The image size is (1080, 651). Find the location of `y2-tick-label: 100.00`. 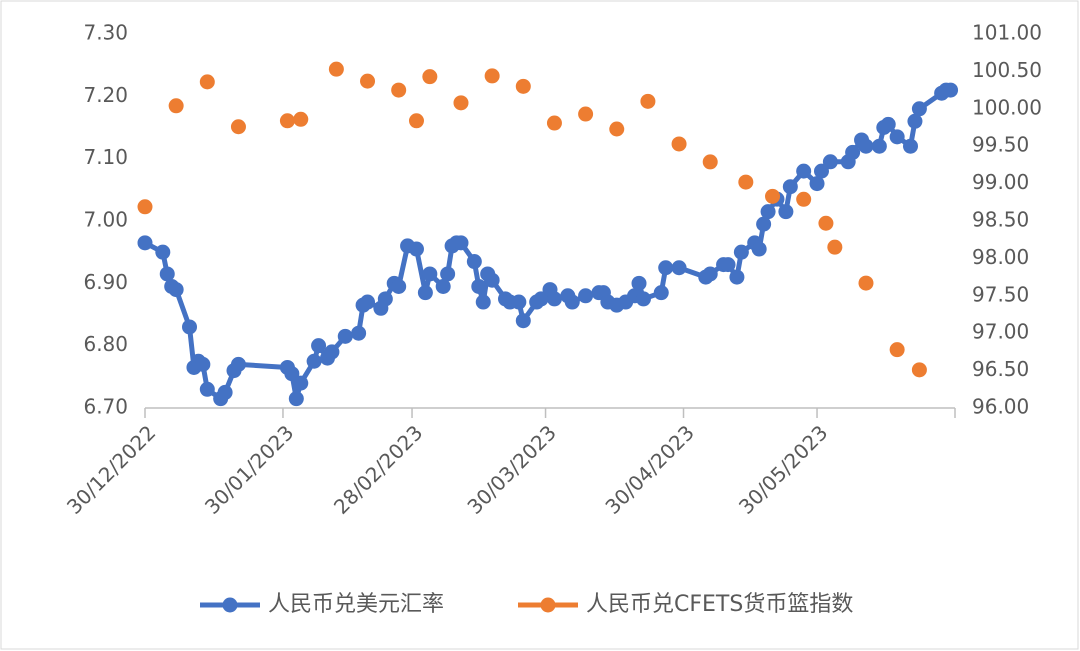

y2-tick-label: 100.00 is located at coordinates (1007, 107).